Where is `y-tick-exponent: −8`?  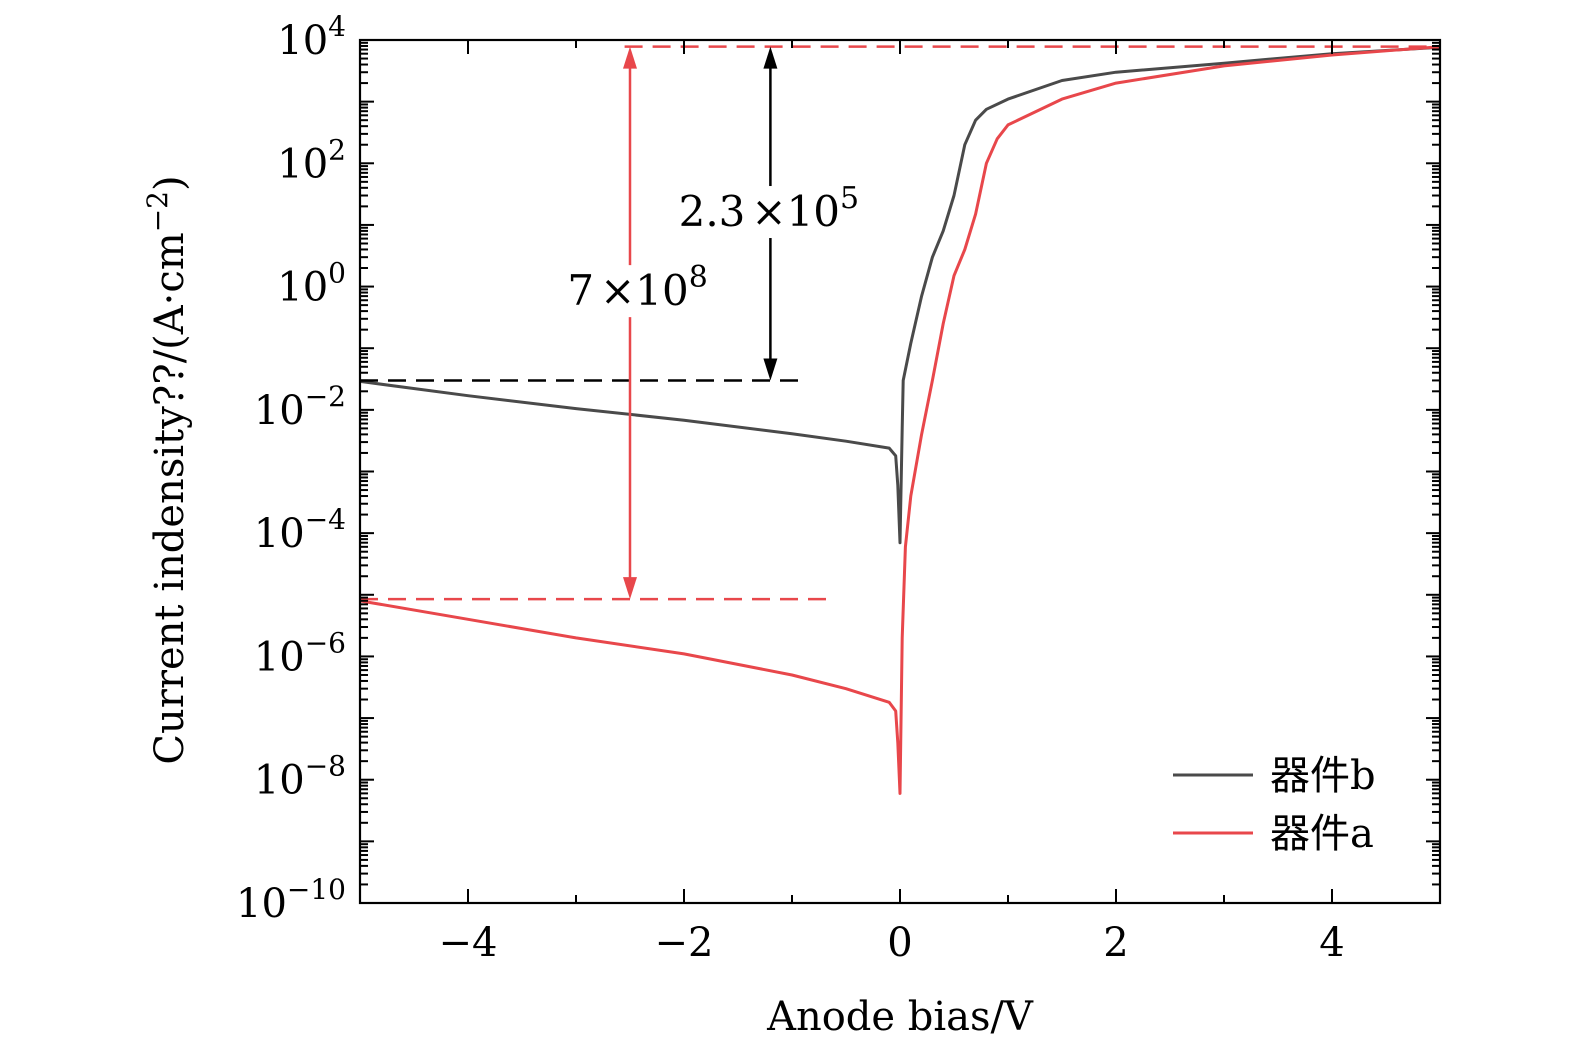 y-tick-exponent: −8 is located at coordinates (325, 766).